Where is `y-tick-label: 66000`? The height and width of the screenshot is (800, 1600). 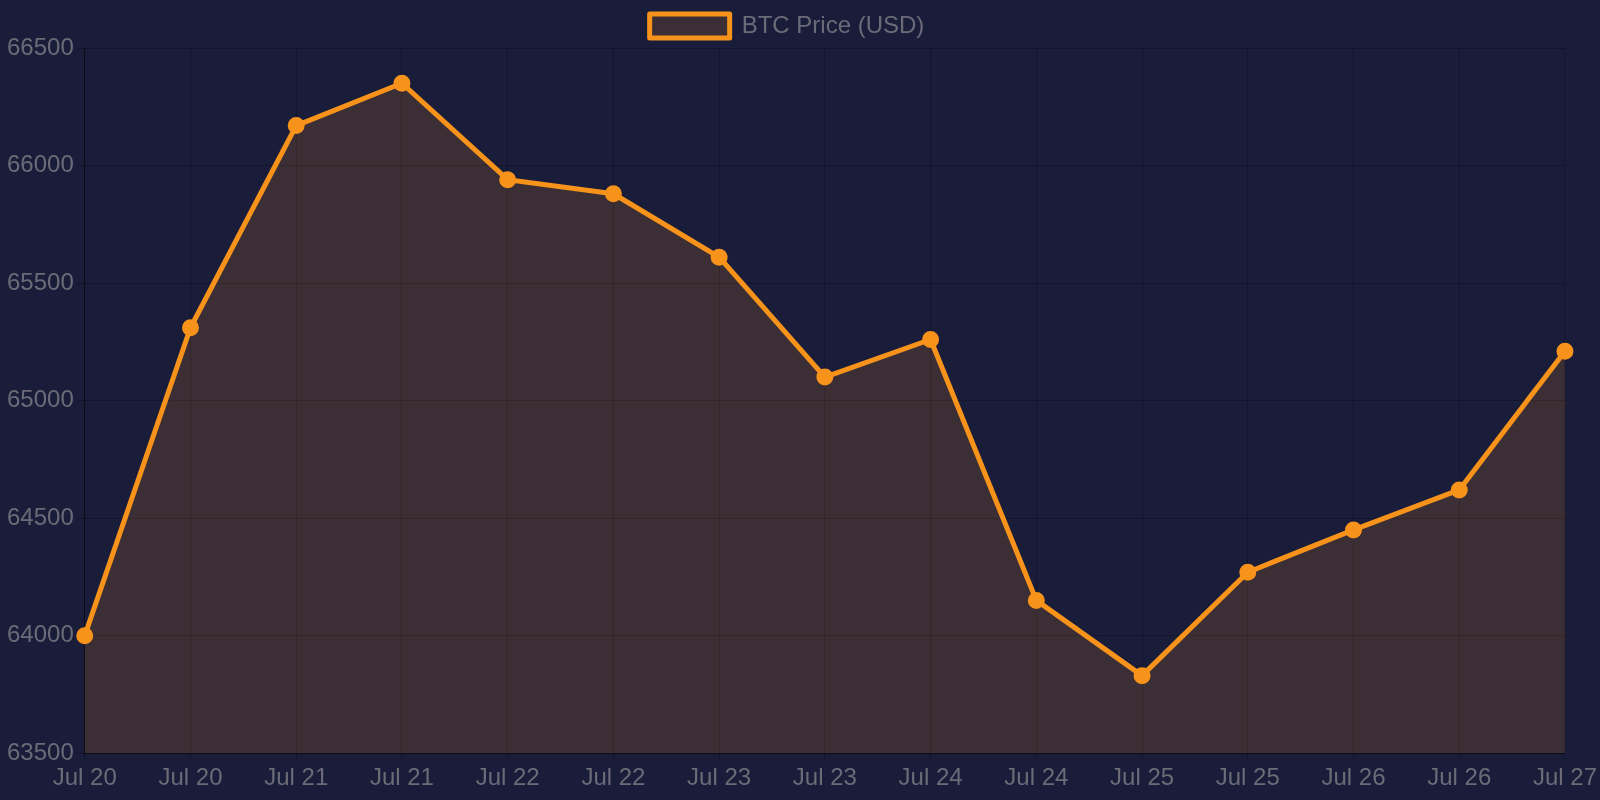
y-tick-label: 66000 is located at coordinates (40, 164).